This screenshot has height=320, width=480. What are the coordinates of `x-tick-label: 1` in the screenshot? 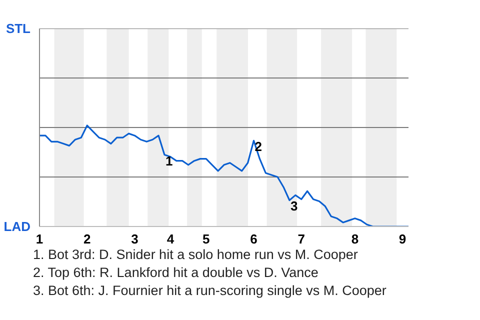 It's located at (40, 239).